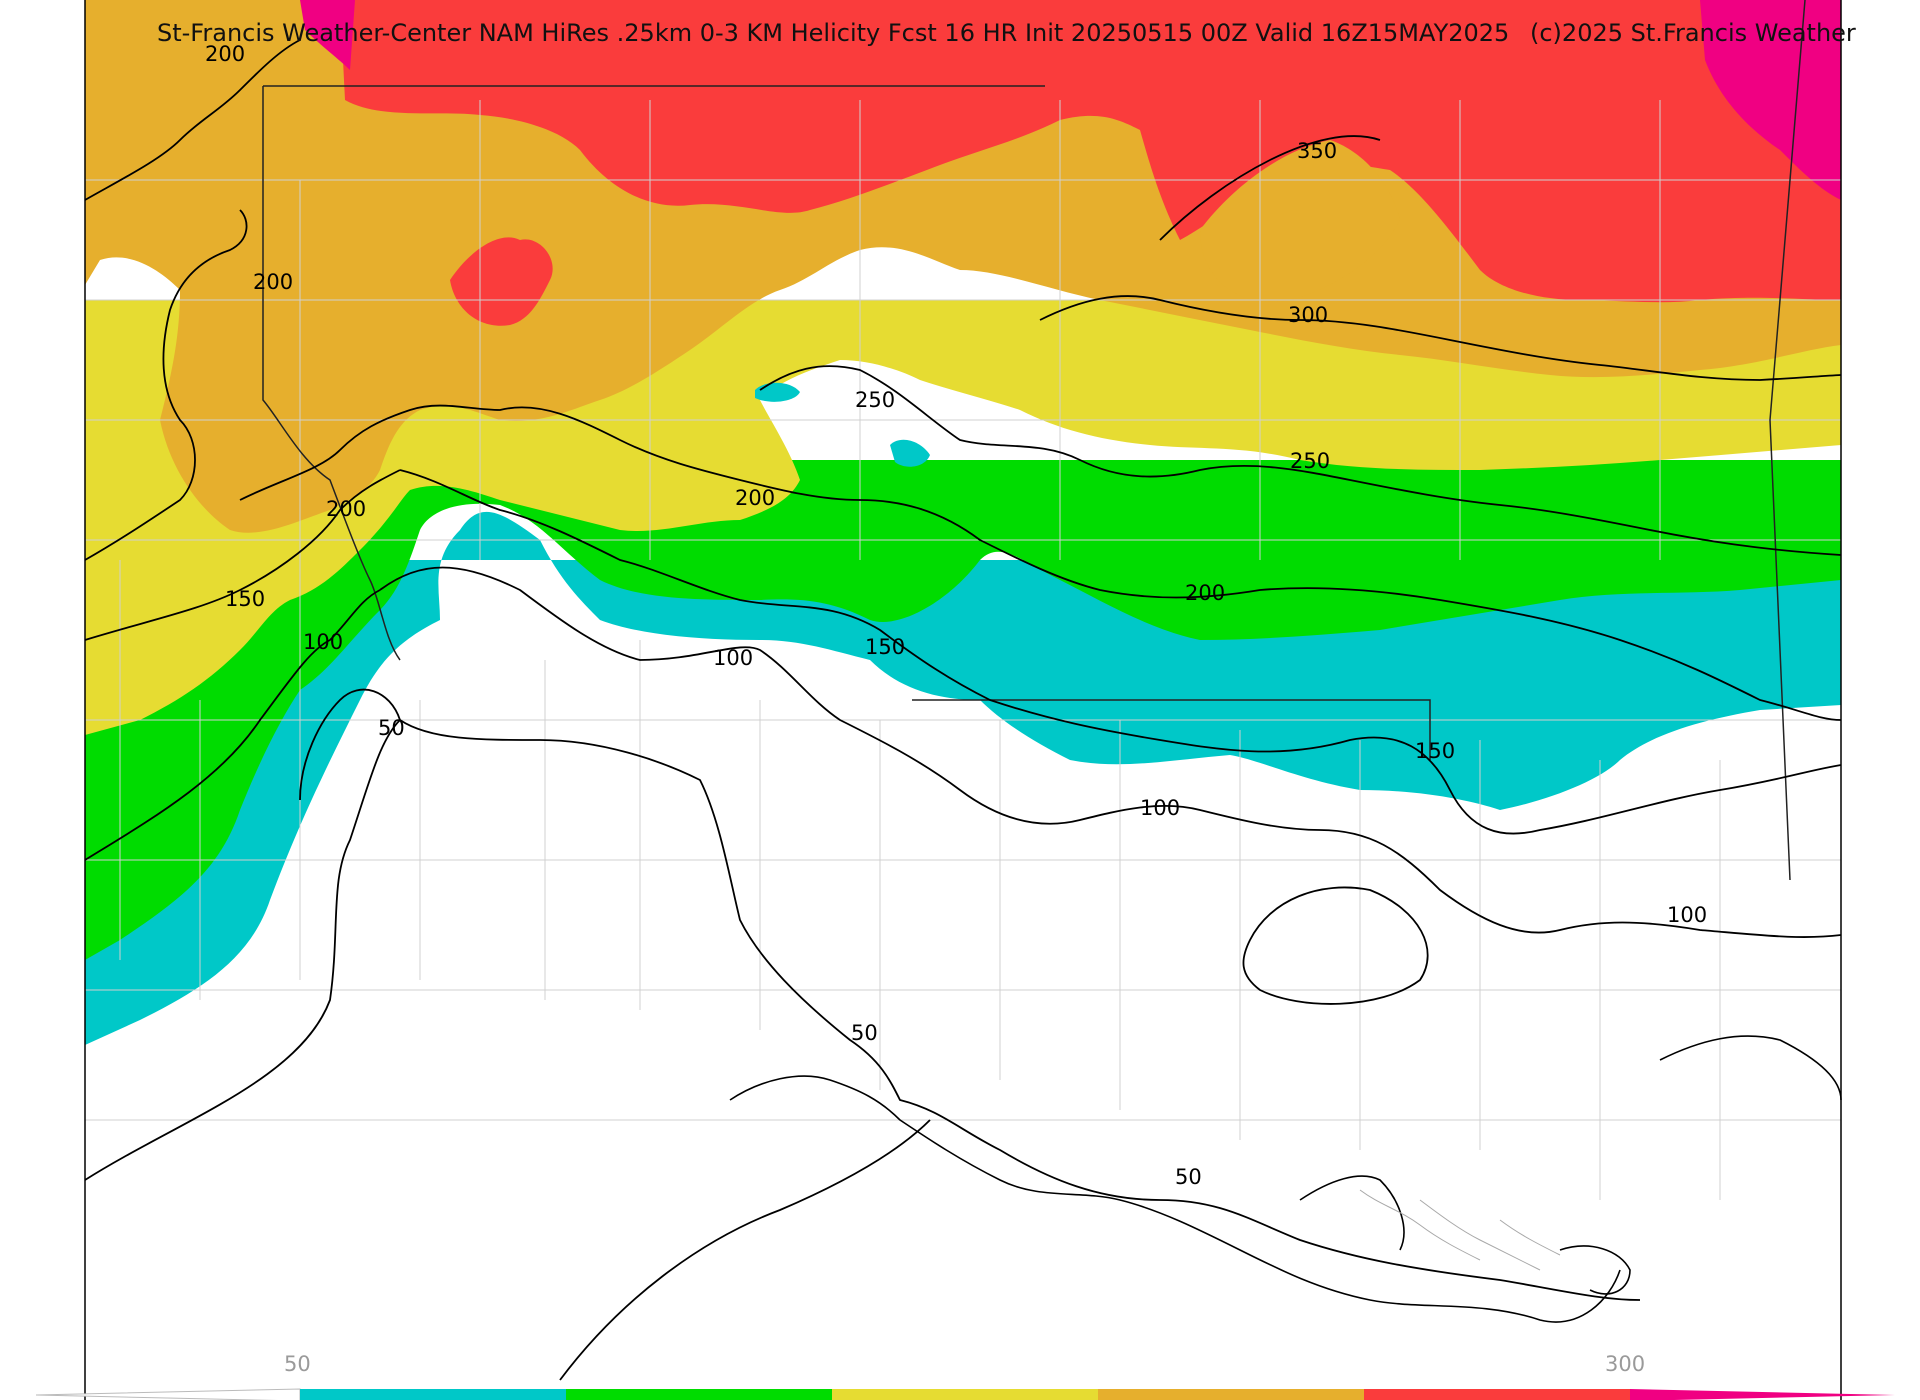  Describe the element at coordinates (297, 1364) in the screenshot. I see `colorbar-label-50: 50` at that location.